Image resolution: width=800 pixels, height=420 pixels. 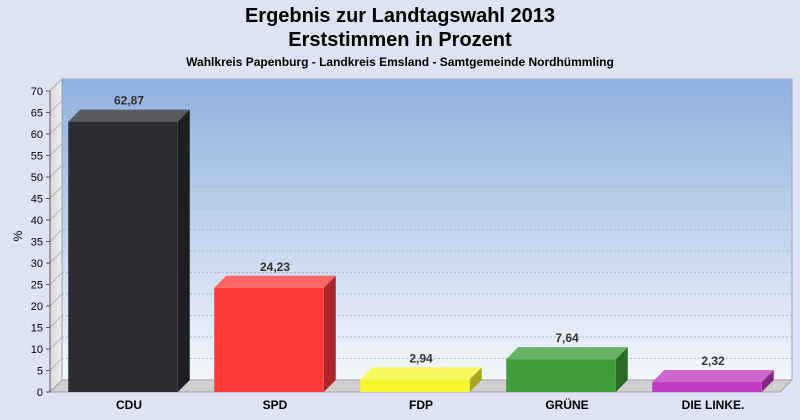 I want to click on y-tick-label: 70, so click(x=37, y=92).